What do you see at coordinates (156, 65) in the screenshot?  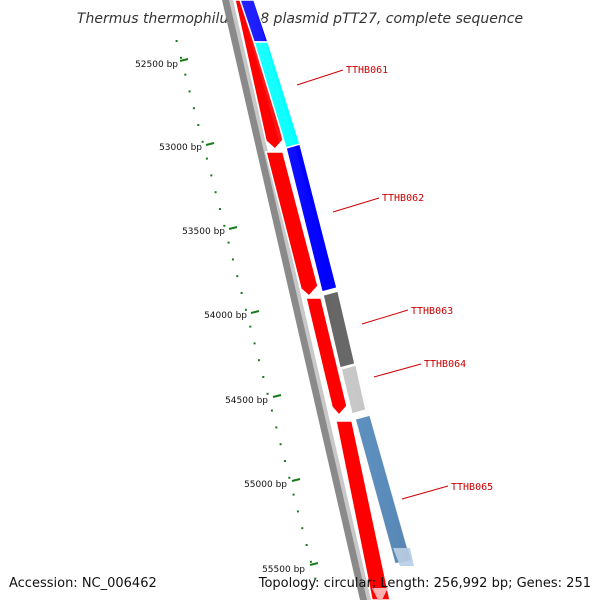 I see `ruler-label-52500: 52500 bp` at bounding box center [156, 65].